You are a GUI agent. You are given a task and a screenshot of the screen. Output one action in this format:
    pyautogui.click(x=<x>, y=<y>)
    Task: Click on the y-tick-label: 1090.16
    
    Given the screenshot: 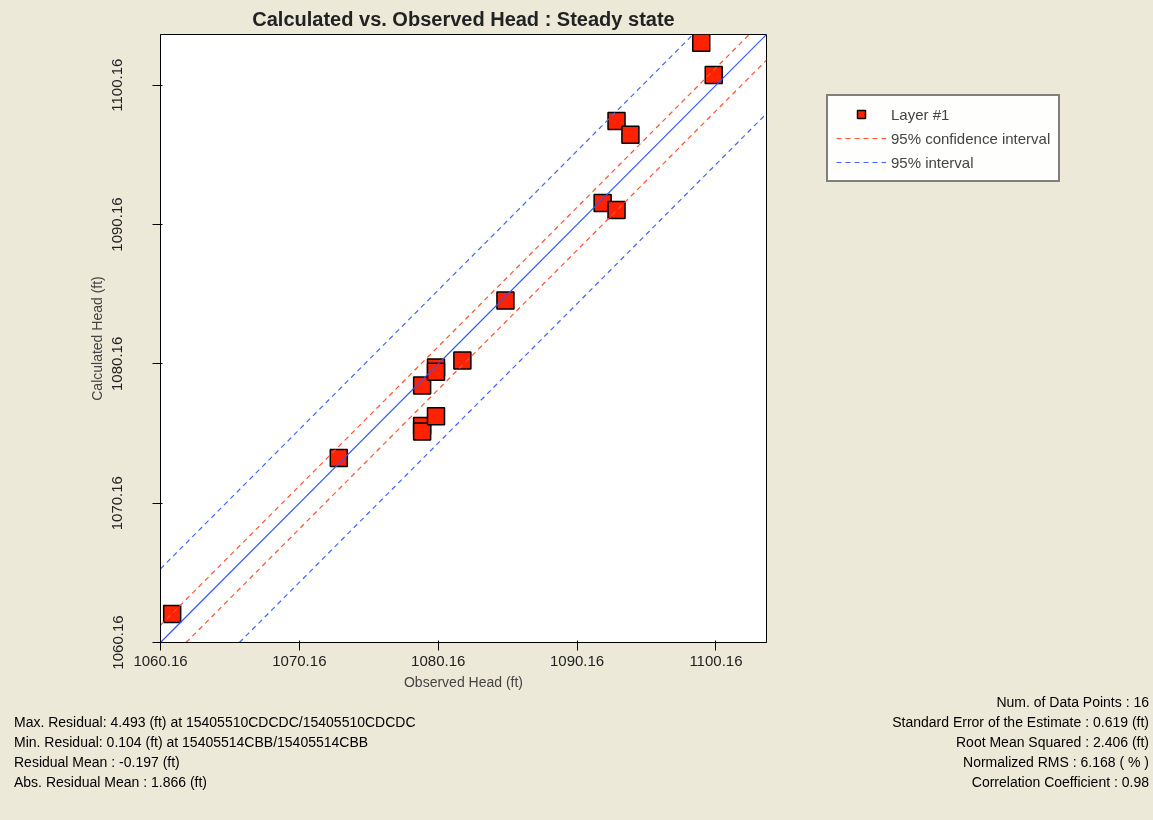 What is the action you would take?
    pyautogui.click(x=117, y=224)
    